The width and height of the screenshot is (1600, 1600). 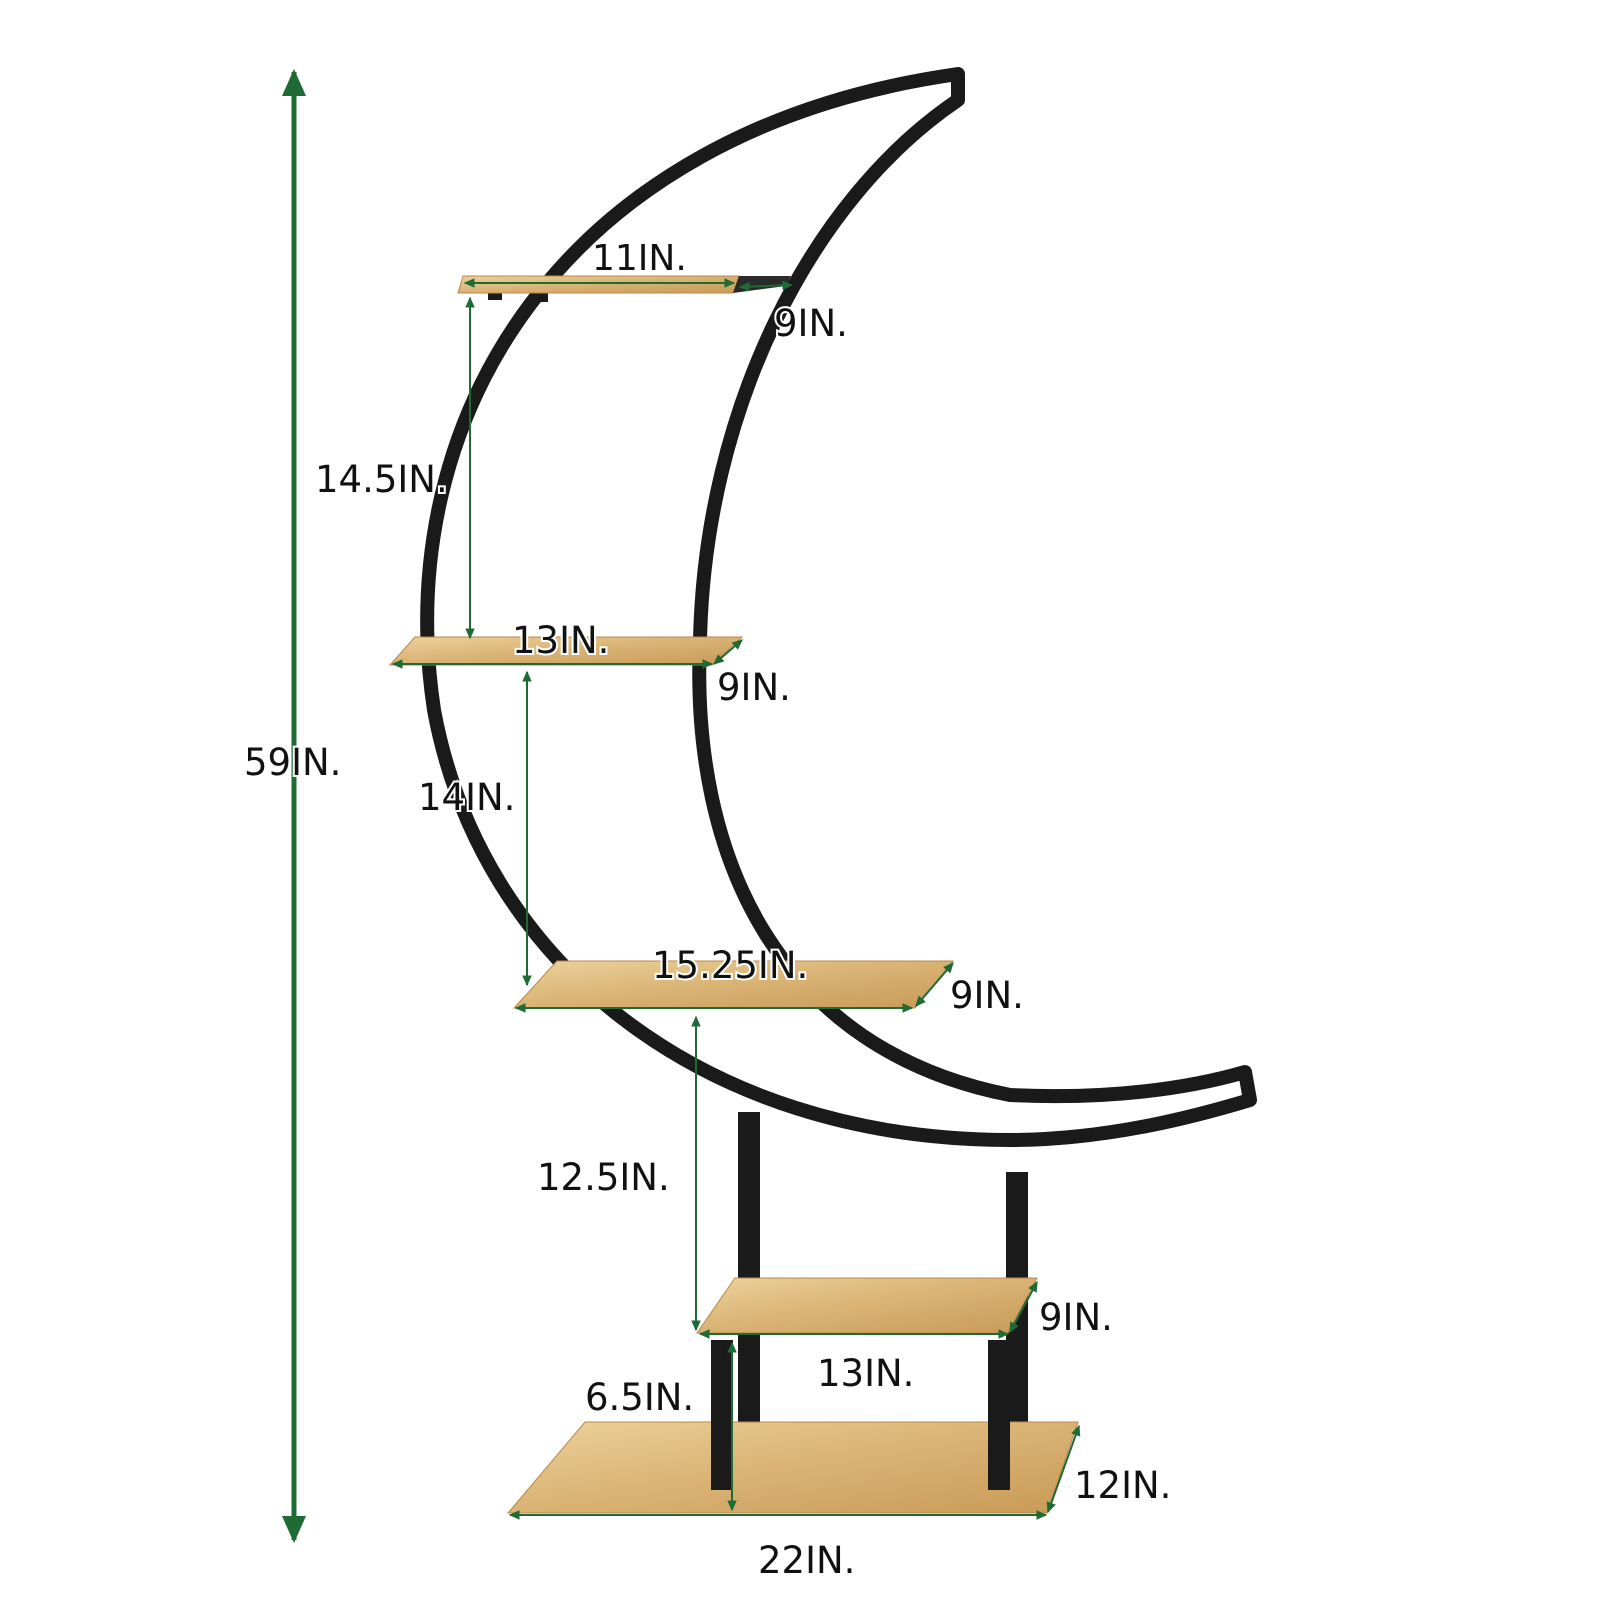 What do you see at coordinates (381, 479) in the screenshot?
I see `label-gap1: 14.5IN.` at bounding box center [381, 479].